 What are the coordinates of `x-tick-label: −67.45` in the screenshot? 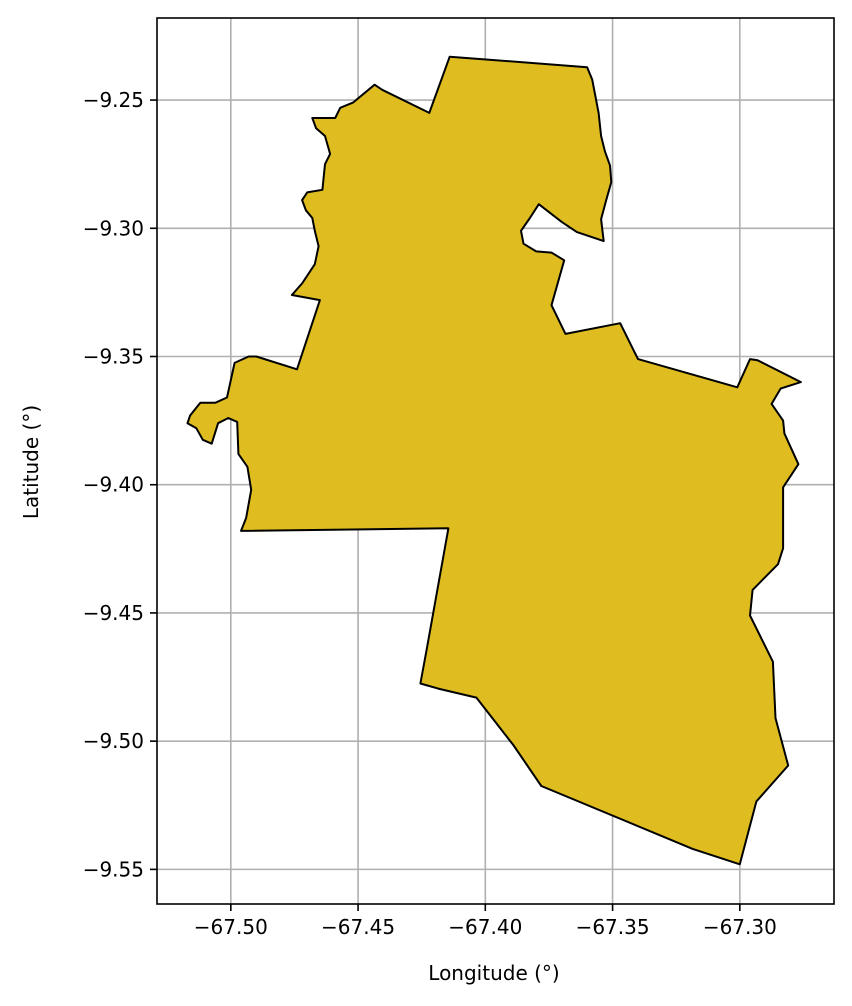 It's located at (358, 927).